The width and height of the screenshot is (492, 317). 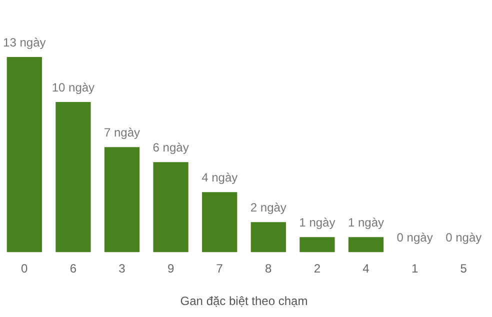 I want to click on x-tick-label: 9, so click(x=170, y=269).